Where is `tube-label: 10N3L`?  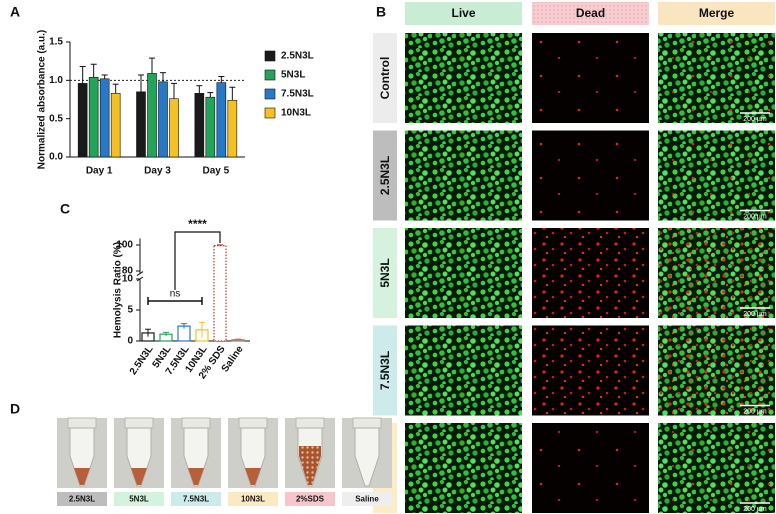
tube-label: 10N3L is located at coordinates (253, 499).